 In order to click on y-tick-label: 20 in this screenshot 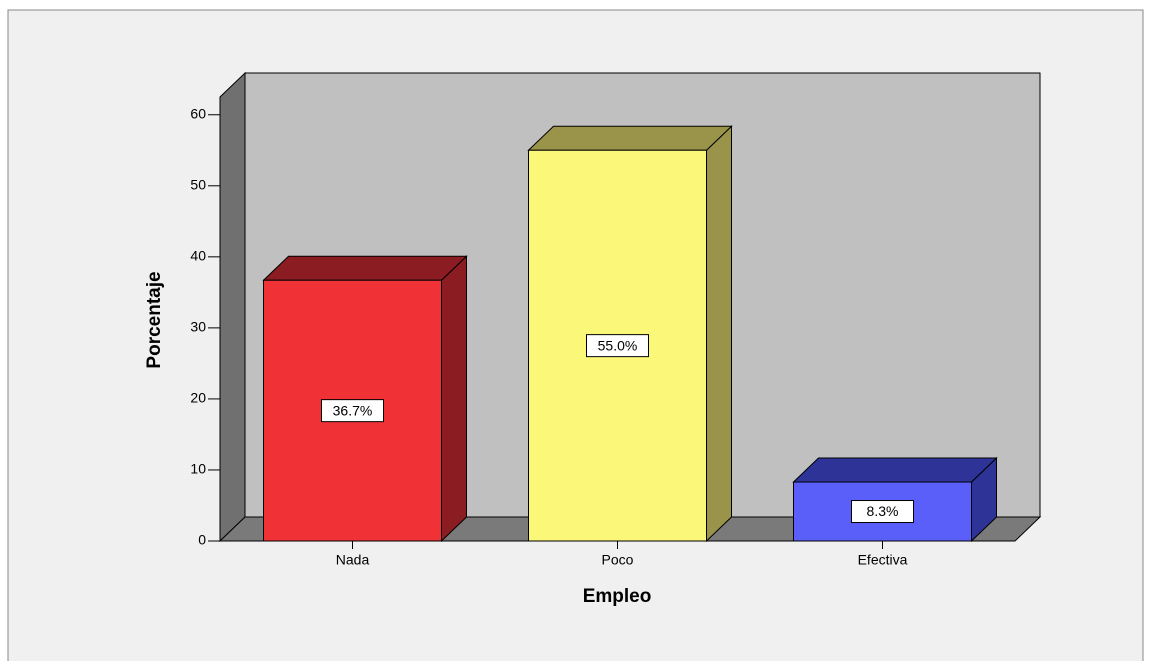, I will do `click(198, 398)`.